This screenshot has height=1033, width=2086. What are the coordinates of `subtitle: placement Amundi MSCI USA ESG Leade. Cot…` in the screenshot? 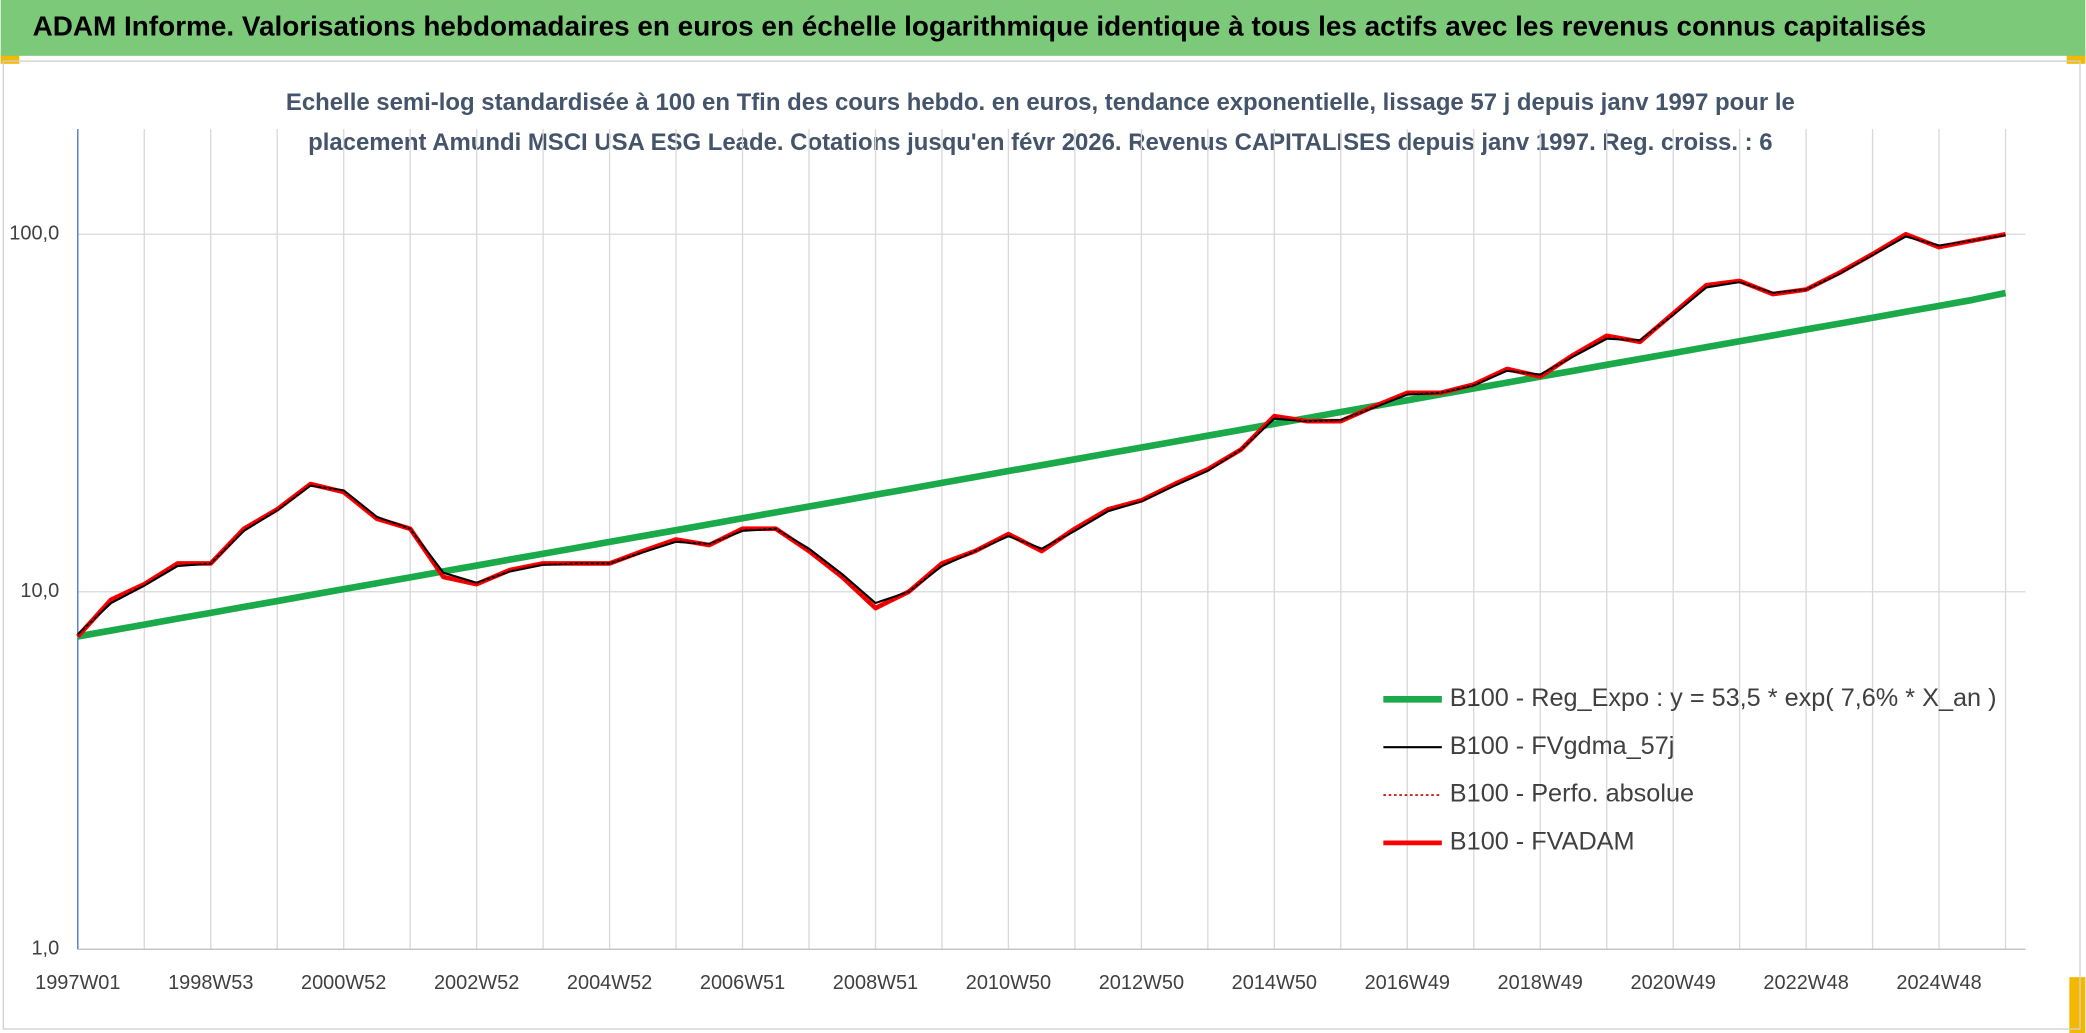 It's located at (1040, 142).